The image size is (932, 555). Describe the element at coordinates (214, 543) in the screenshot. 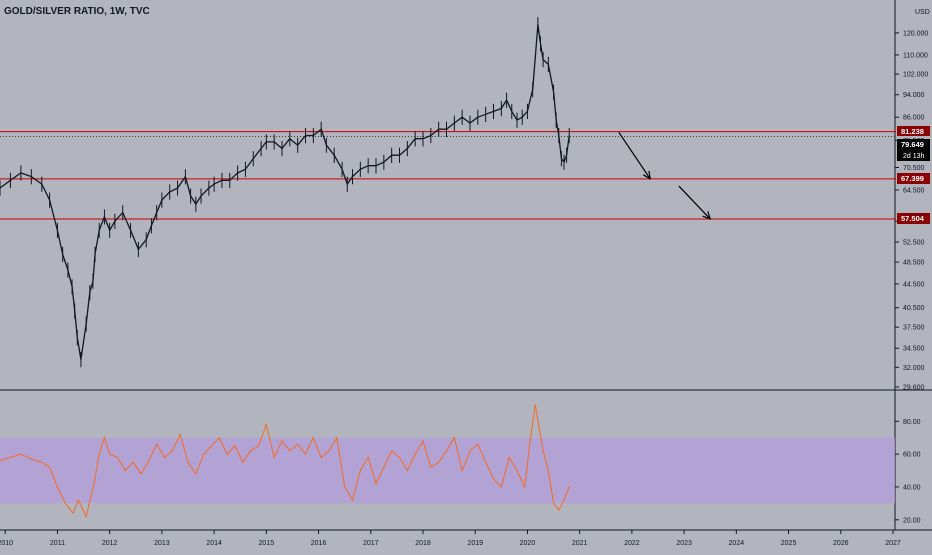

I see `time-tick-label: 2014` at that location.